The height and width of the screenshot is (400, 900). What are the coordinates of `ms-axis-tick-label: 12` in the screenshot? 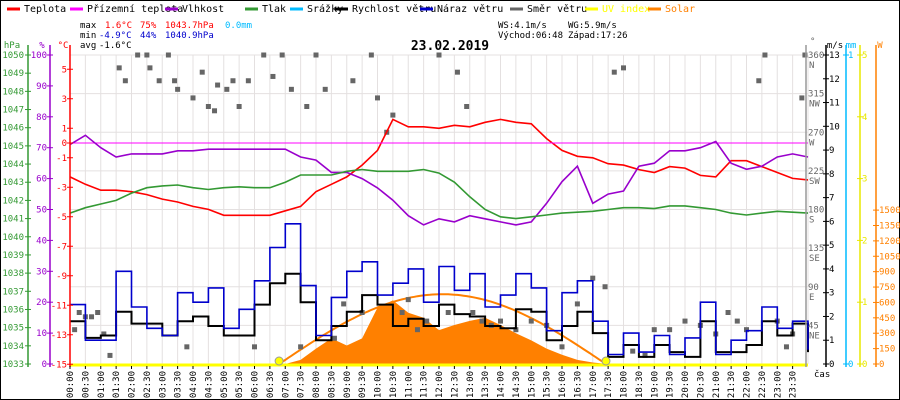 It's located at (834, 80).